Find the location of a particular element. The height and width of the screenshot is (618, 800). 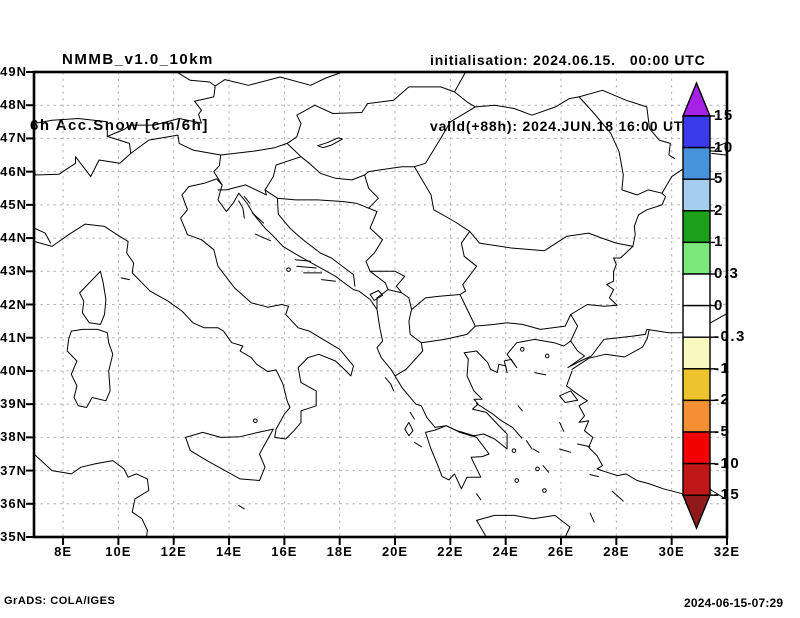

border-bulgaria-greece is located at coordinates (520, 326).